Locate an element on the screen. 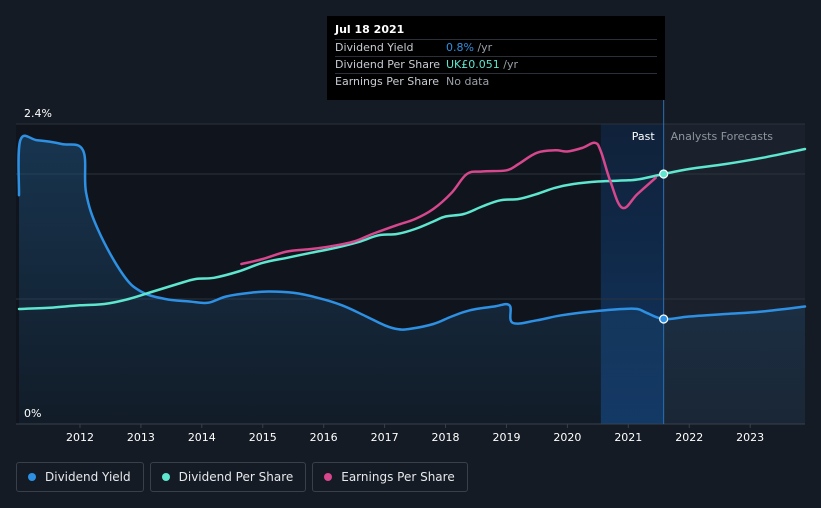  x-tick-label: 2015 is located at coordinates (263, 437).